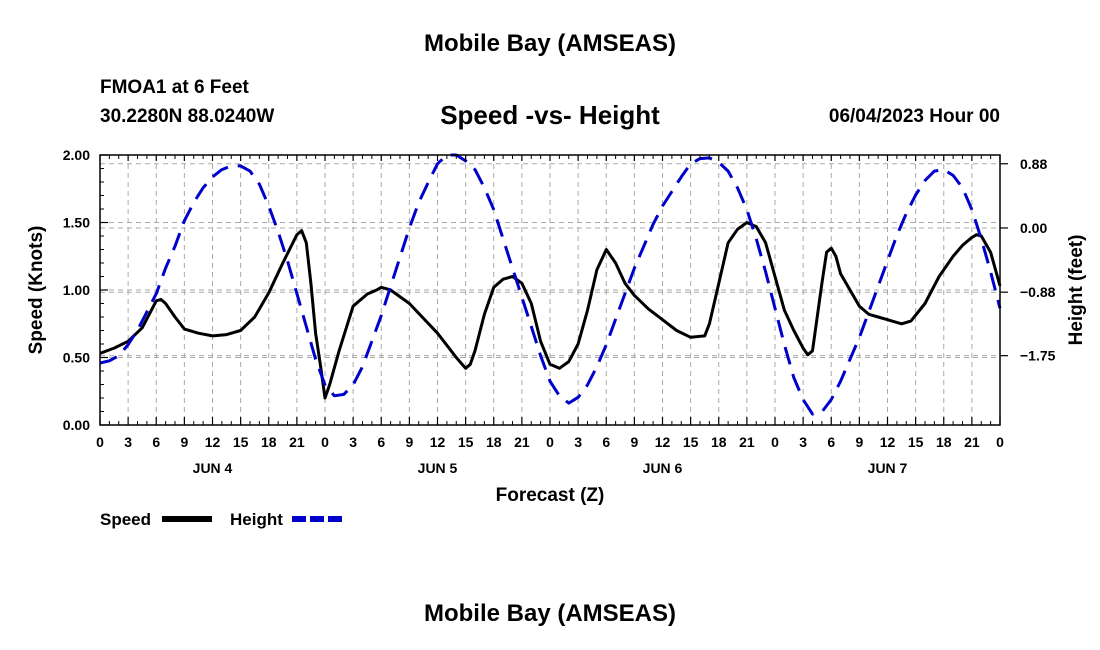 This screenshot has width=1100, height=650. What do you see at coordinates (125, 519) in the screenshot?
I see `legend-label-speed: Speed` at bounding box center [125, 519].